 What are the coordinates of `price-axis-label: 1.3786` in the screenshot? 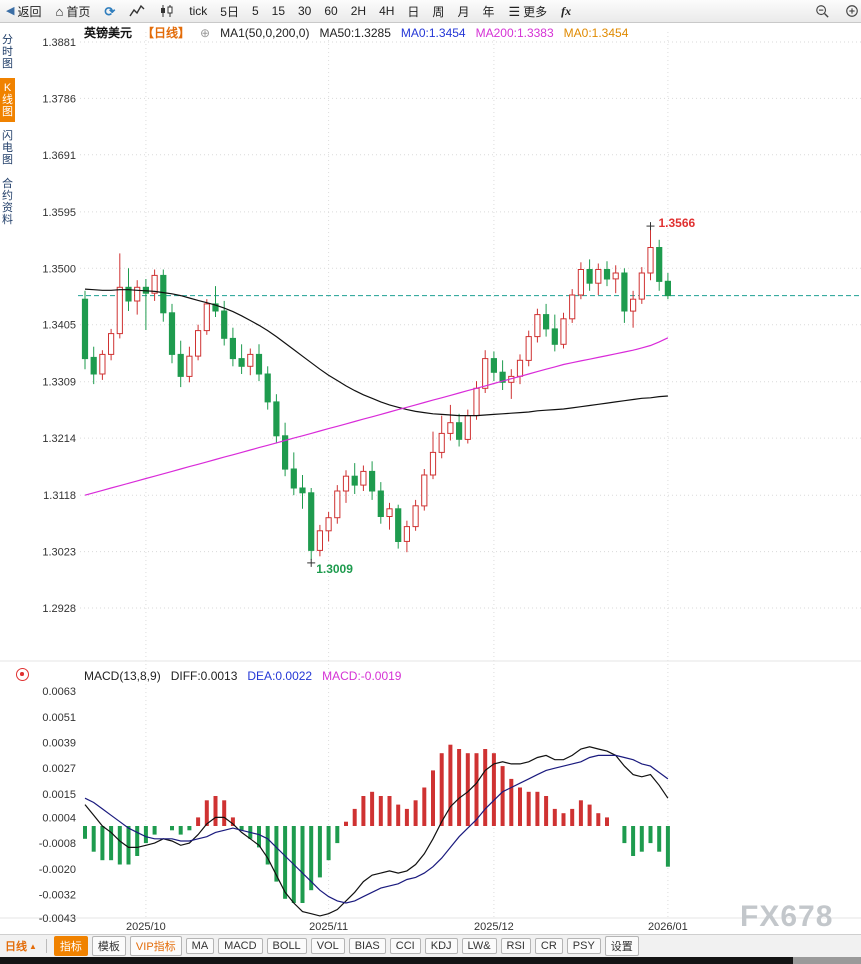 It's located at (59, 99).